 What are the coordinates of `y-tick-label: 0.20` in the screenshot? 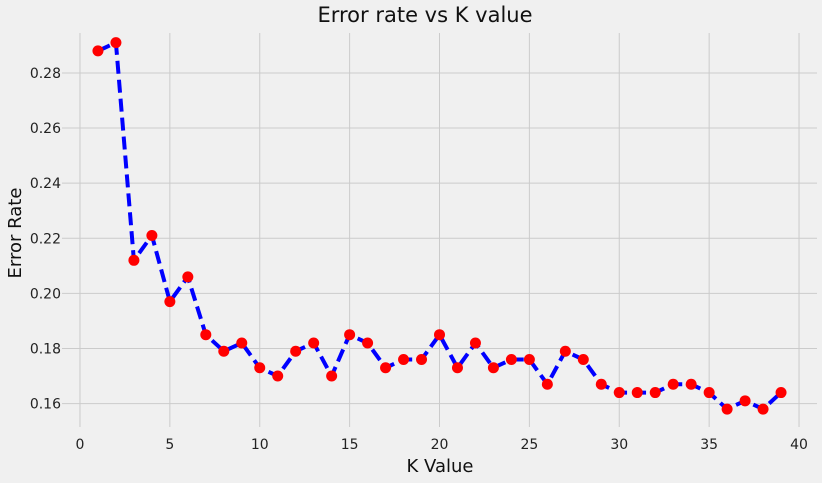 It's located at (45, 294).